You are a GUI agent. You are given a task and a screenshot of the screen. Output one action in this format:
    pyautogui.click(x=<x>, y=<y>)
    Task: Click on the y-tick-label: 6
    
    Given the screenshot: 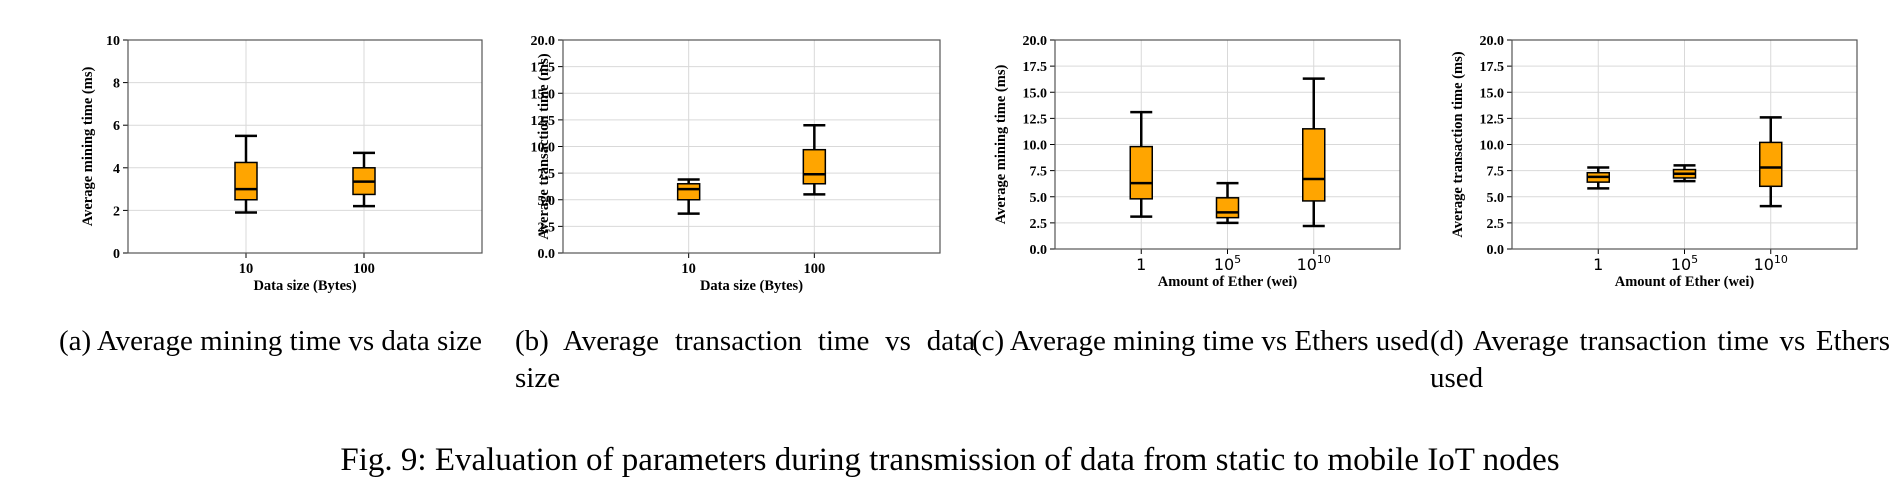 What is the action you would take?
    pyautogui.click(x=116, y=126)
    